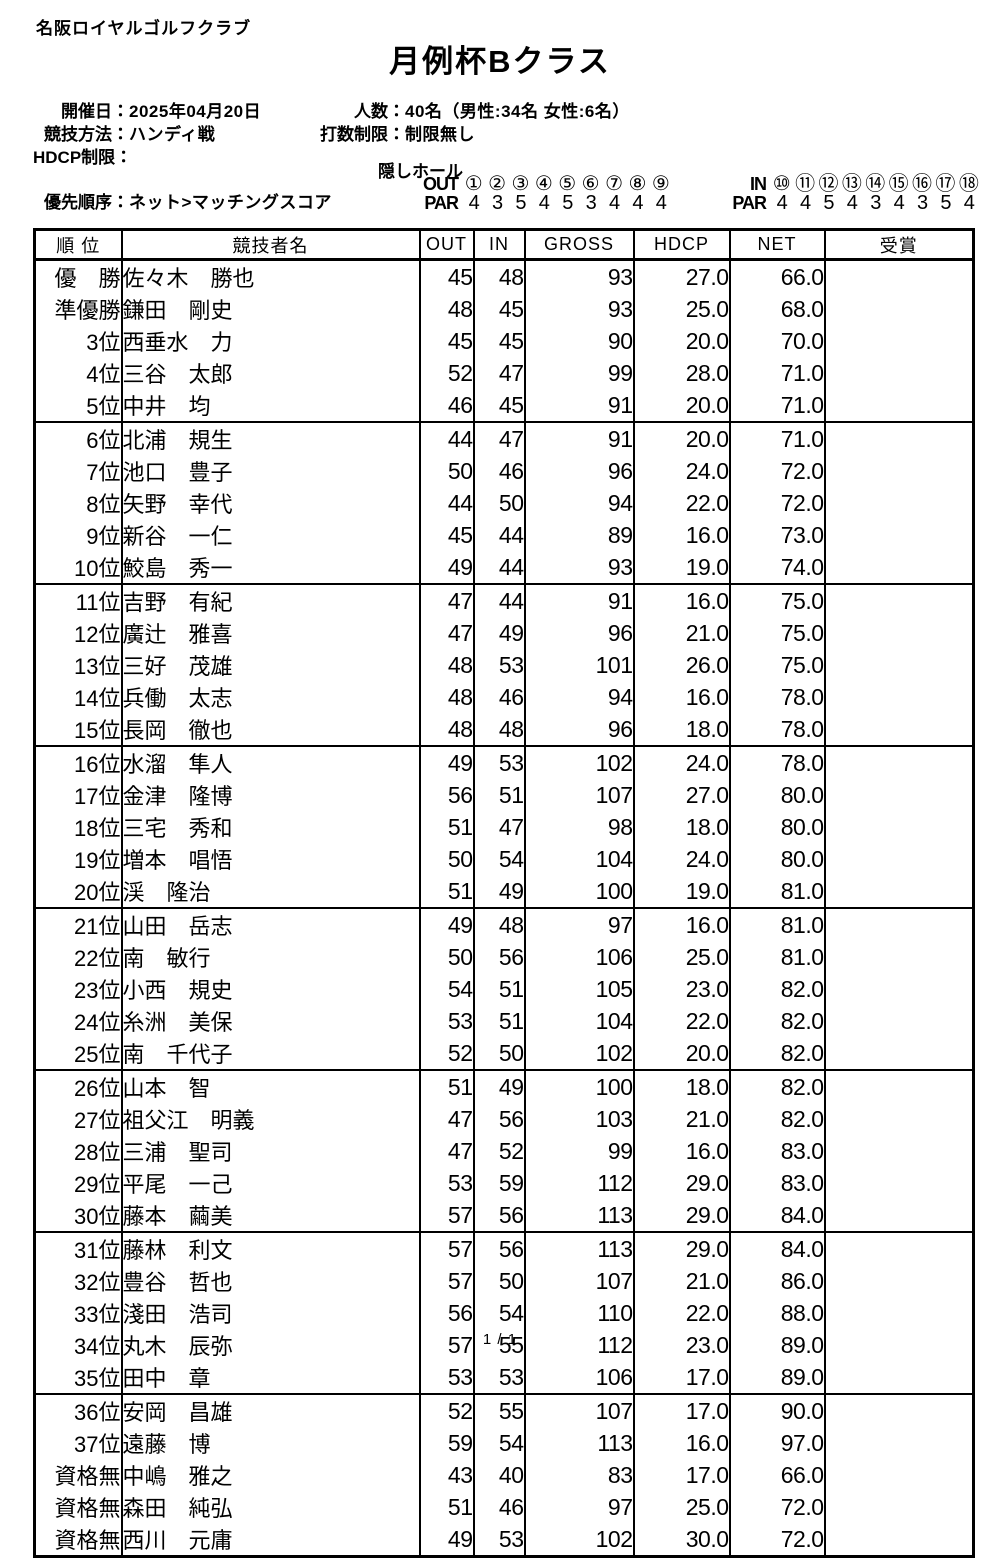 The height and width of the screenshot is (1558, 1000). I want to click on in-score-cell: 53, so click(499, 1540).